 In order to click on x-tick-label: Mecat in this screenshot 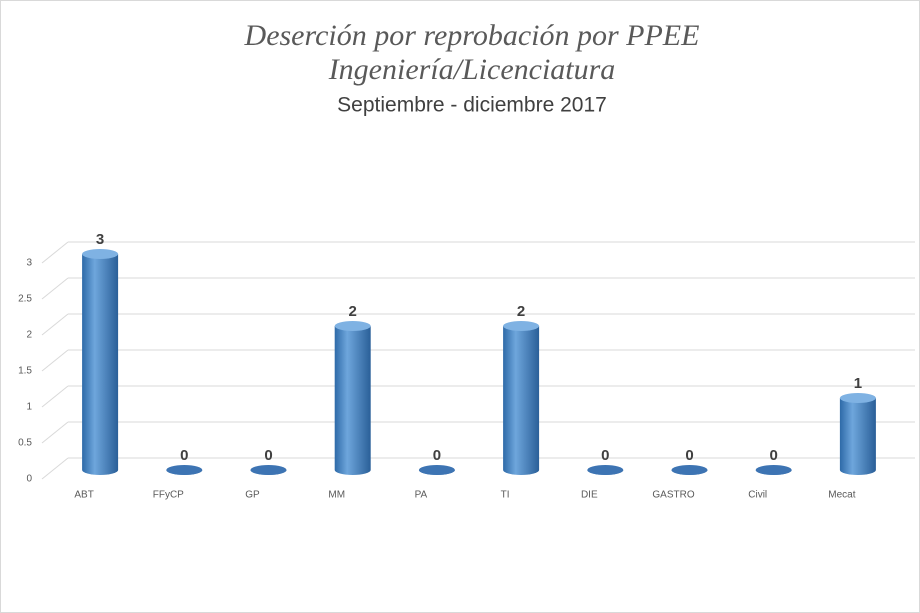, I will do `click(841, 495)`.